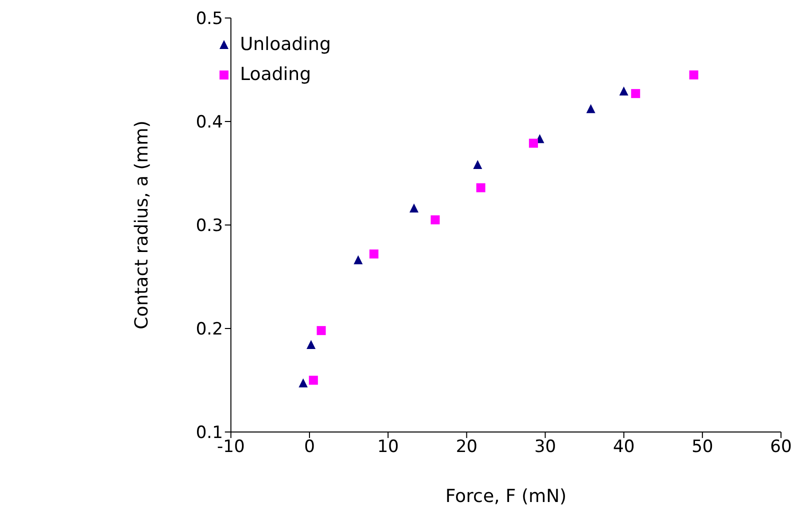  I want to click on y-axis-title: Contact radius, a (mm), so click(141, 225).